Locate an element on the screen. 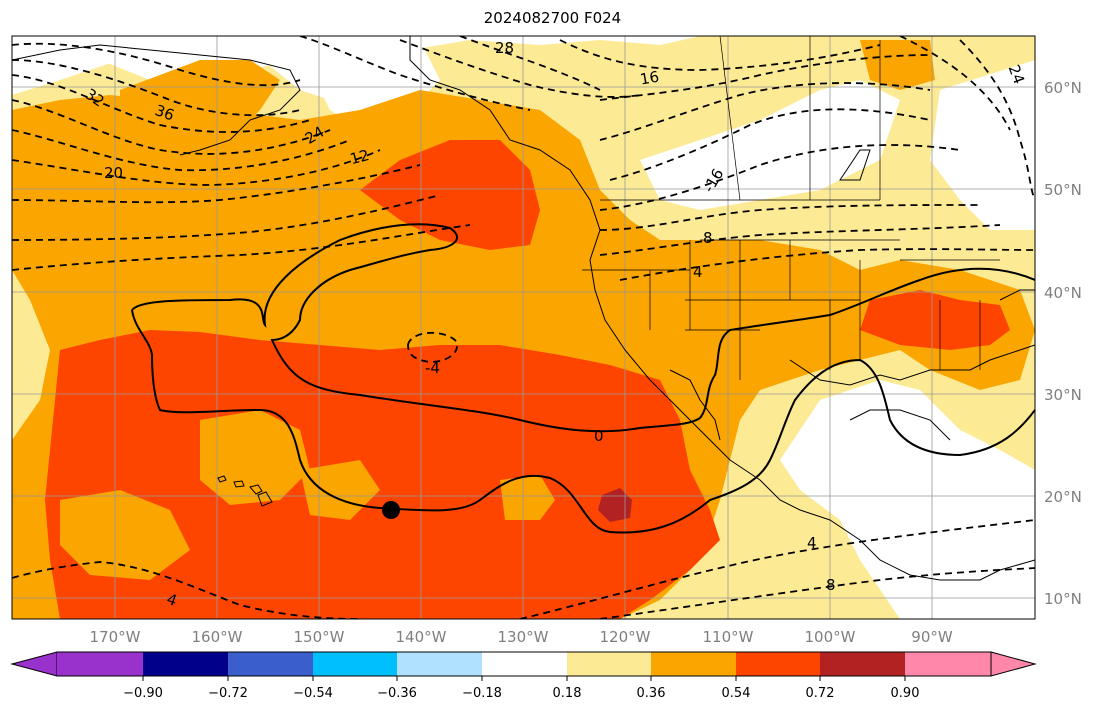 The image size is (1105, 712). fill-dark-red is located at coordinates (615, 505).